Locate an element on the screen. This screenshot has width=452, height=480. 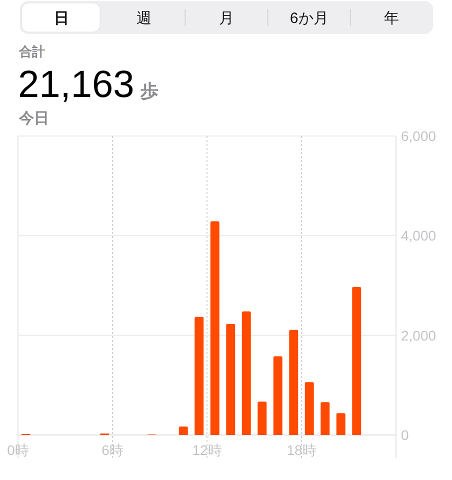
y-tick-label: 0 is located at coordinates (405, 435).